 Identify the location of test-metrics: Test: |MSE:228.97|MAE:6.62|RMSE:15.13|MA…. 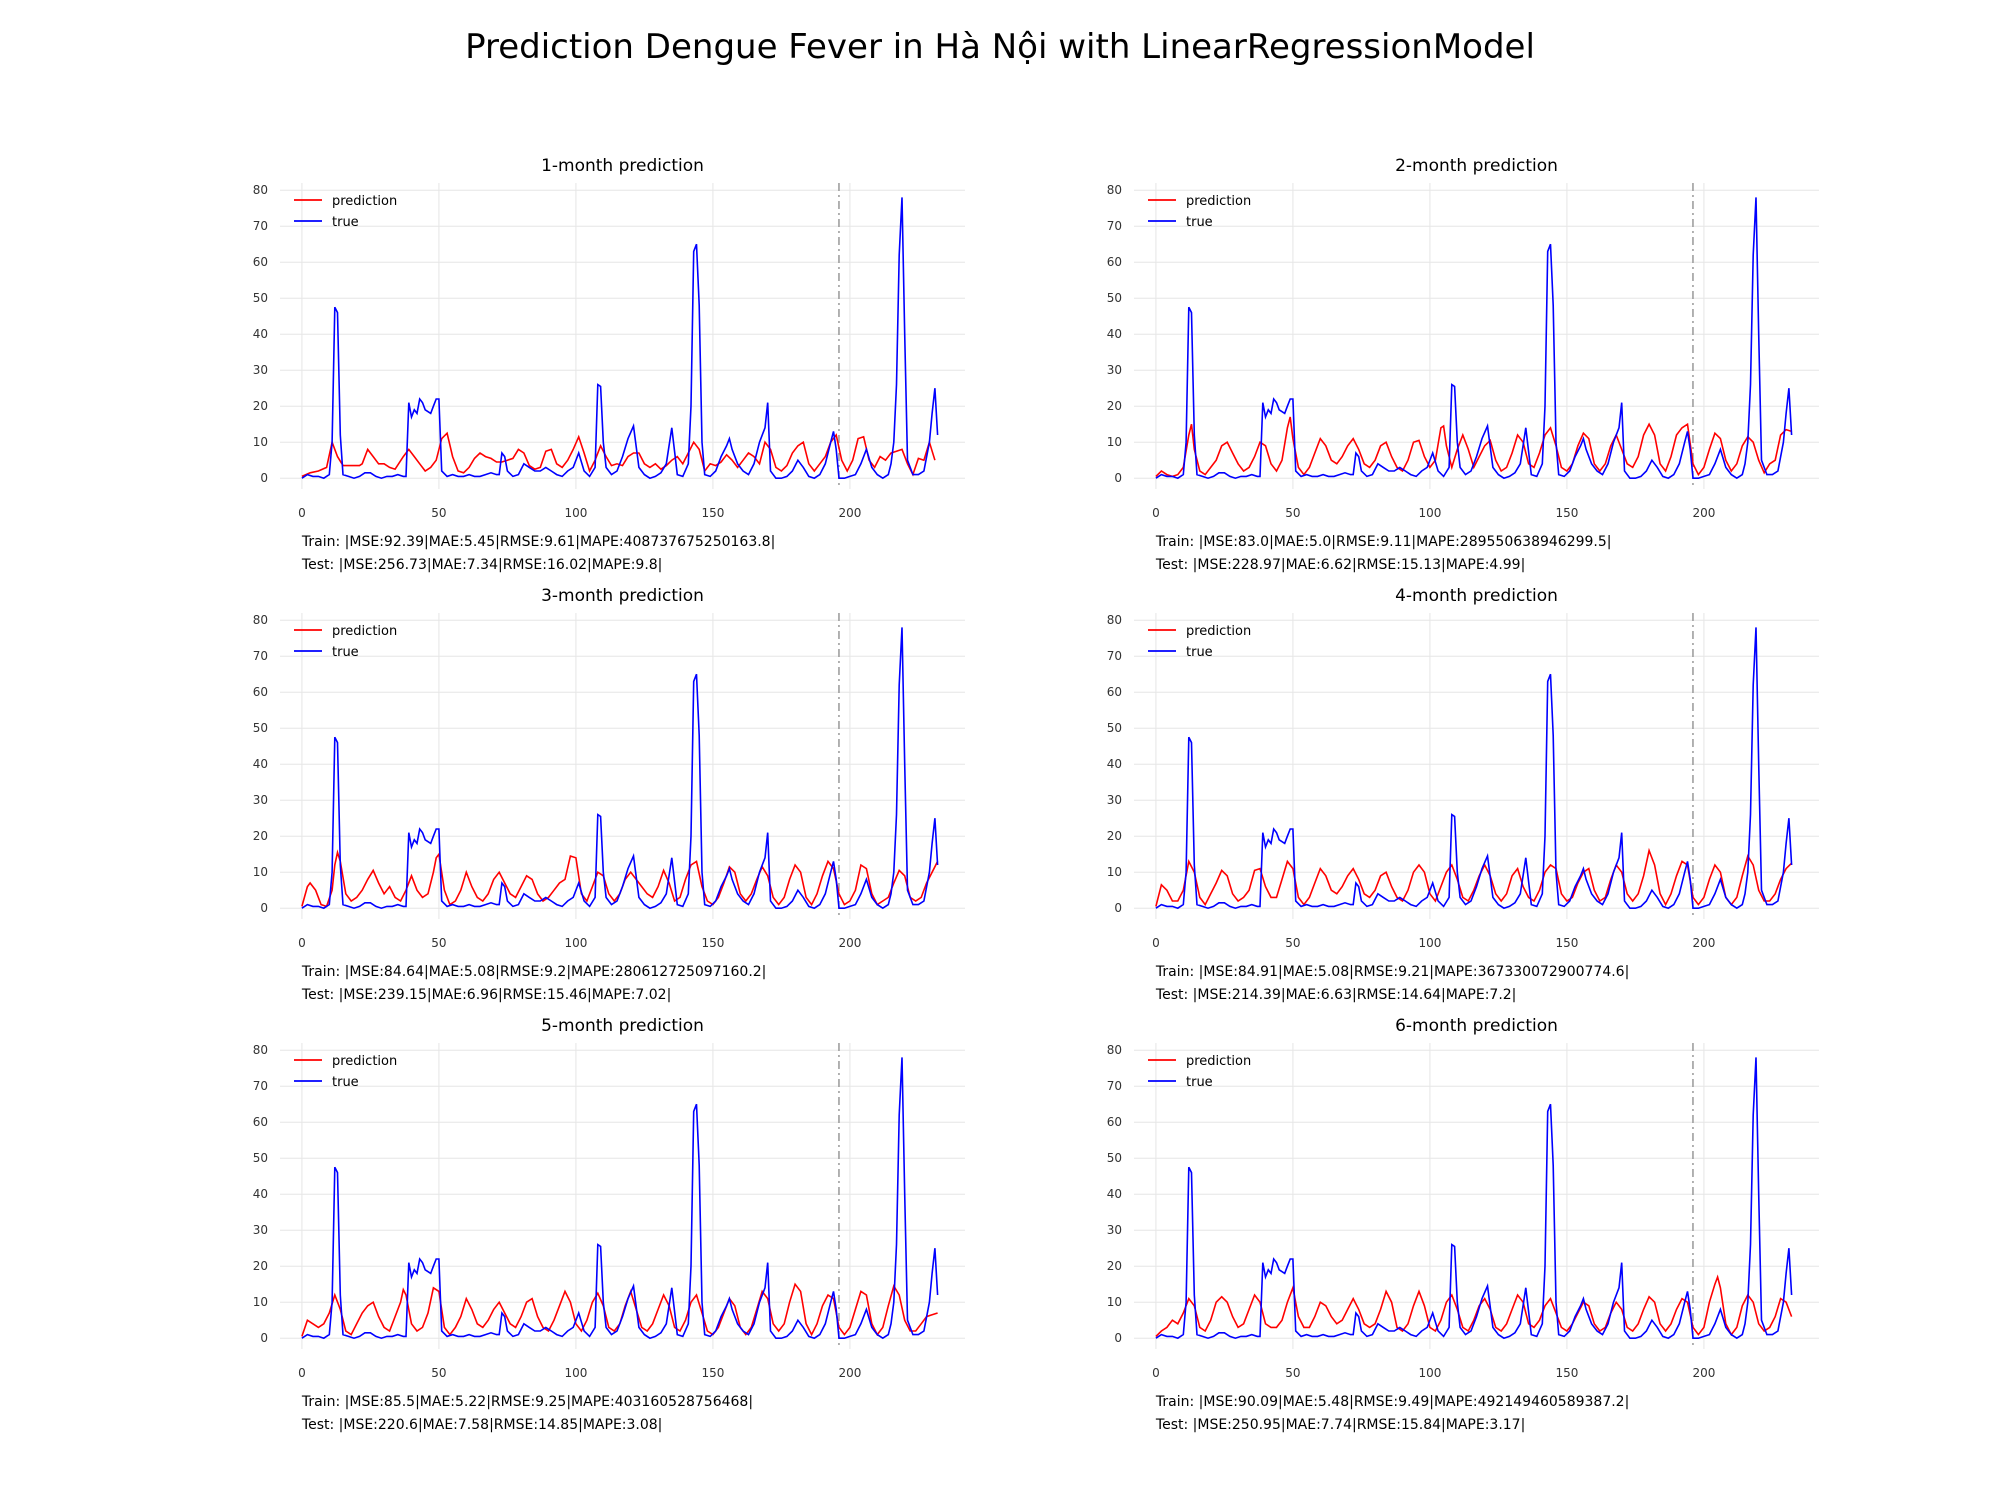
(1340, 565).